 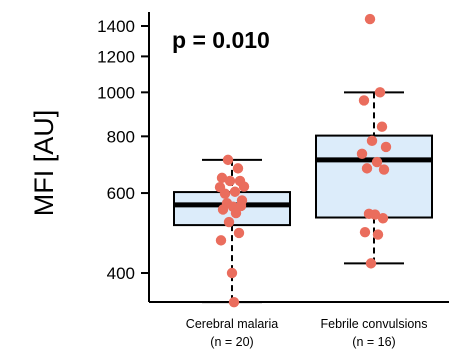 I want to click on p-value-annotation: p = 0.010, so click(x=221, y=40).